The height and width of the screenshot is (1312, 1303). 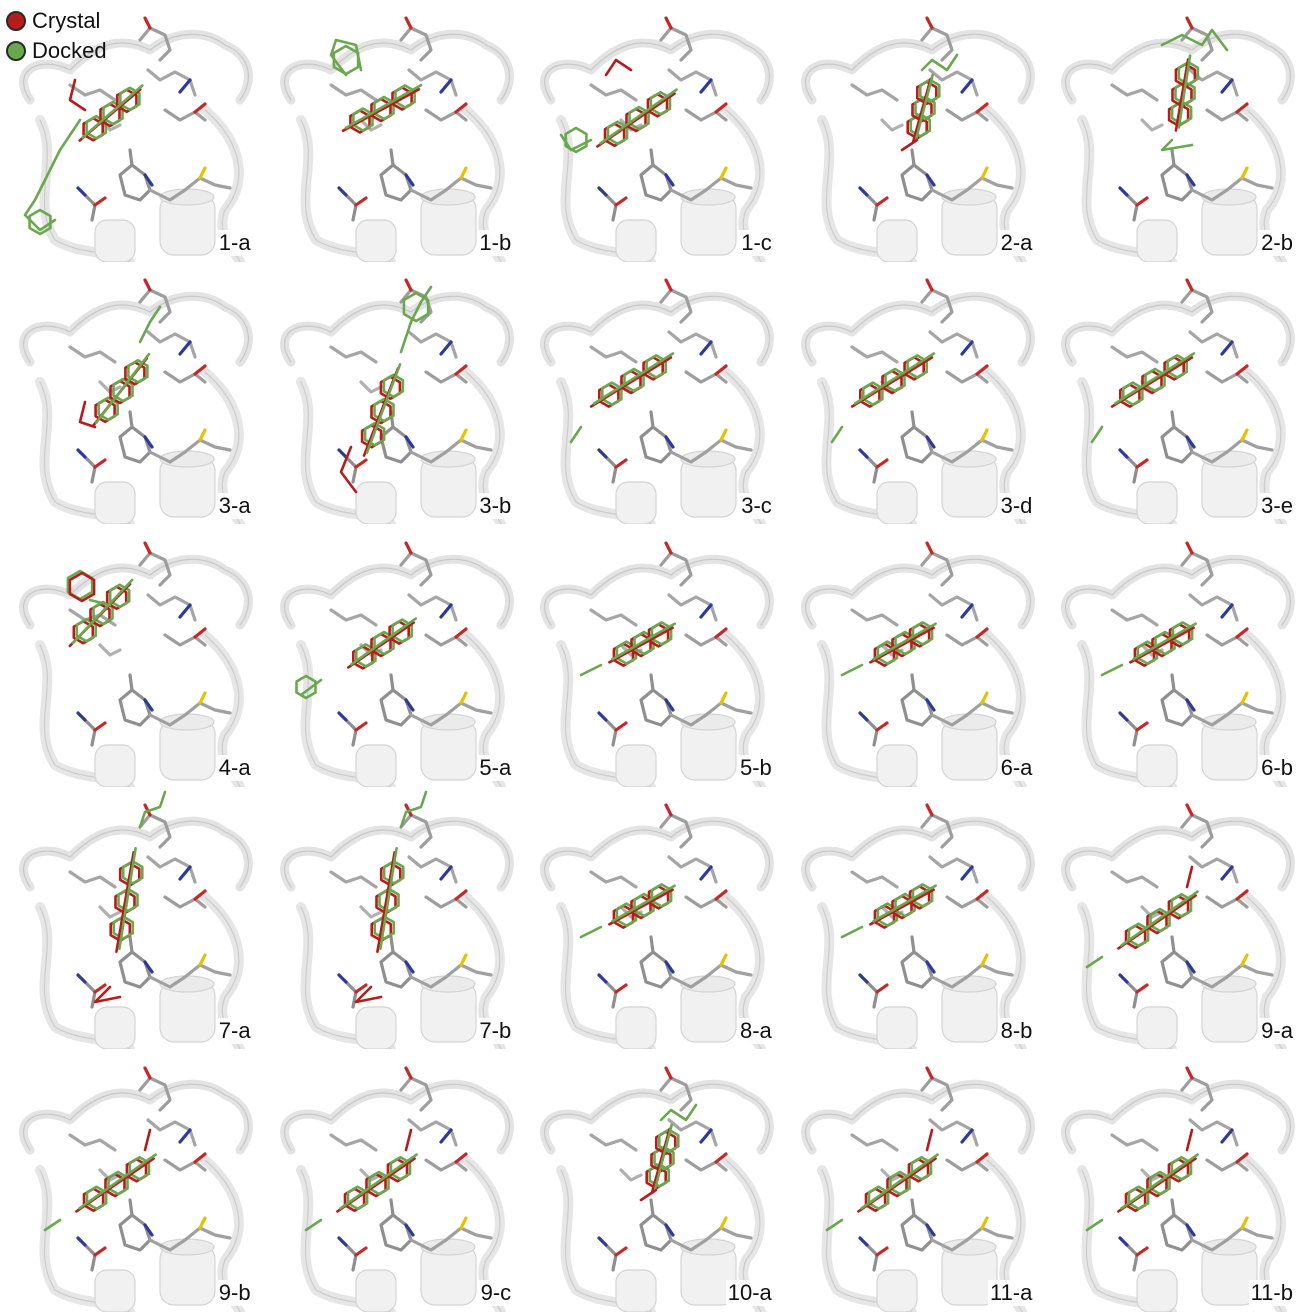 I want to click on docking-panel-3-b: 3-b, so click(x=391, y=393).